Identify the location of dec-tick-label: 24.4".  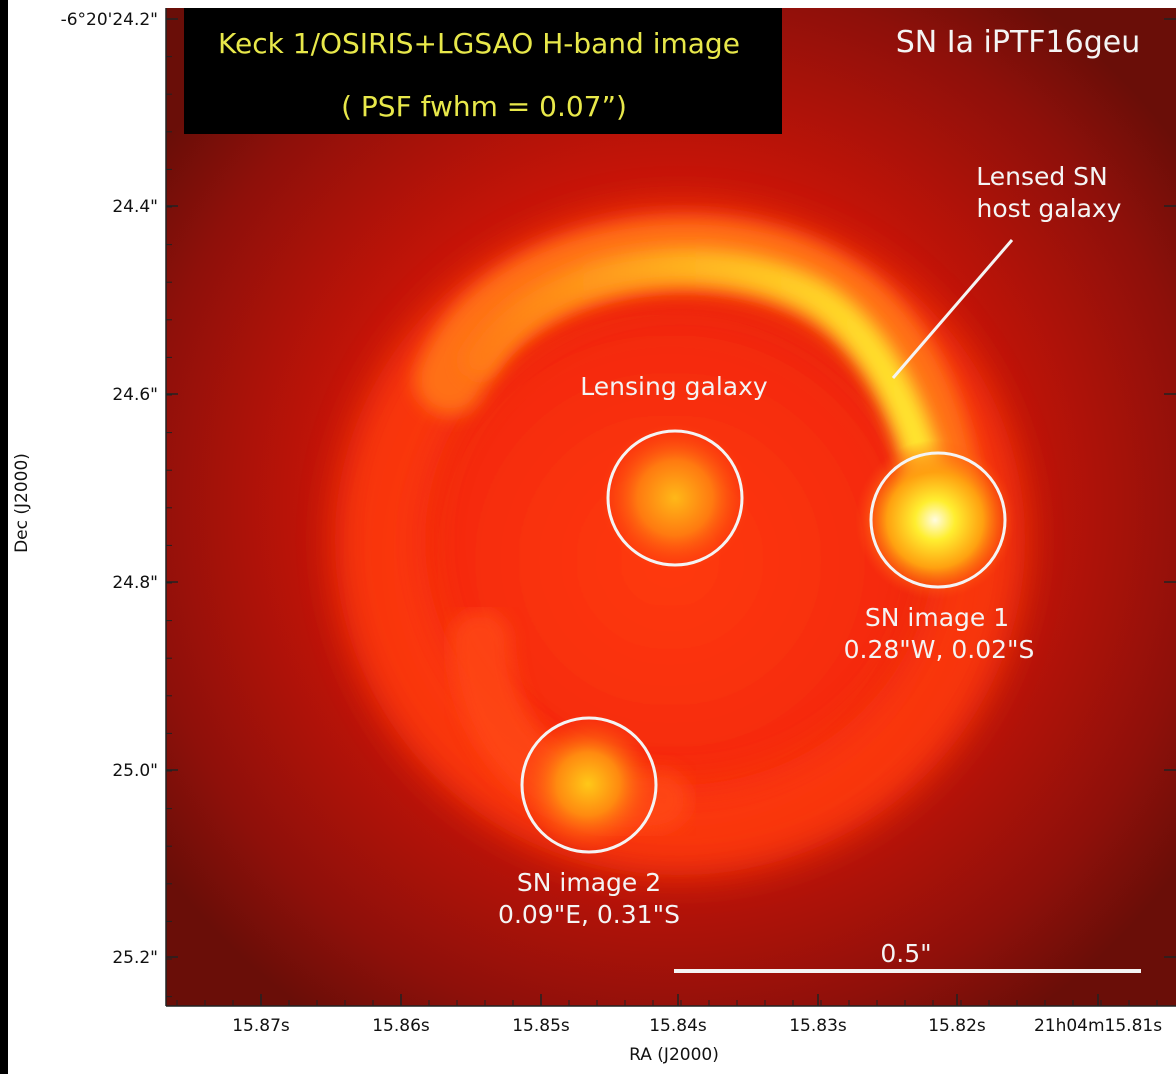
(135, 207).